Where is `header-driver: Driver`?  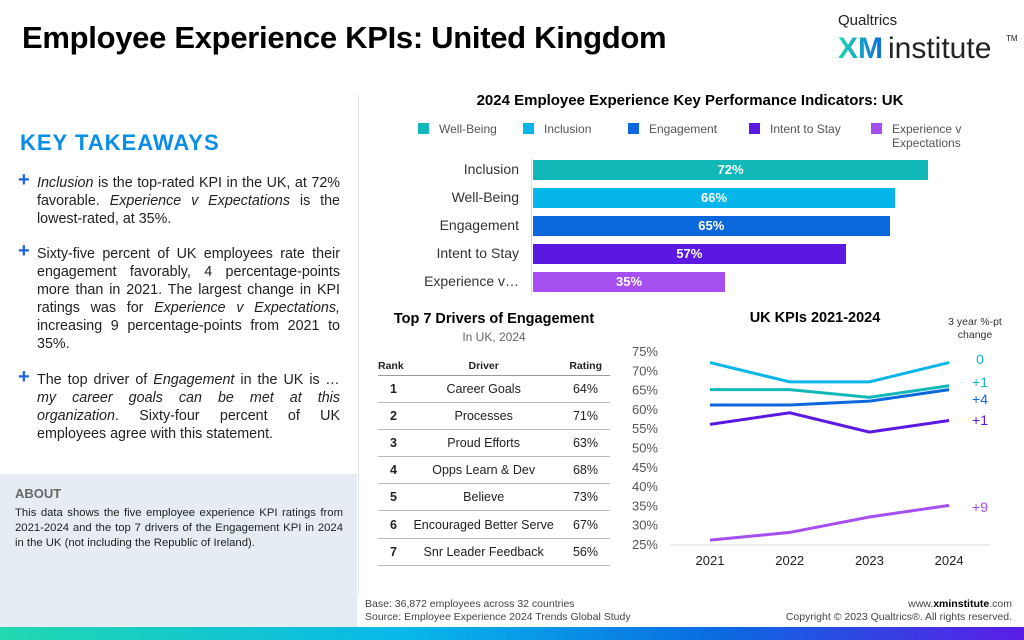
header-driver: Driver is located at coordinates (483, 367).